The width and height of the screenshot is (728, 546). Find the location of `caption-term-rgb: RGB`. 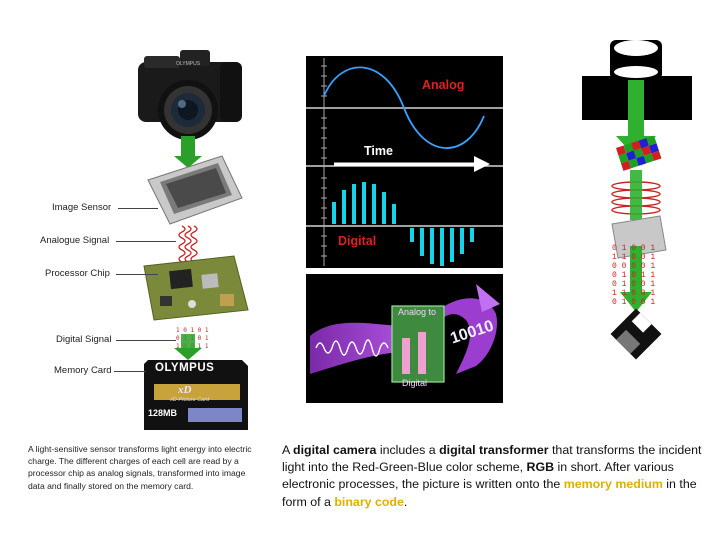

caption-term-rgb: RGB is located at coordinates (540, 467).